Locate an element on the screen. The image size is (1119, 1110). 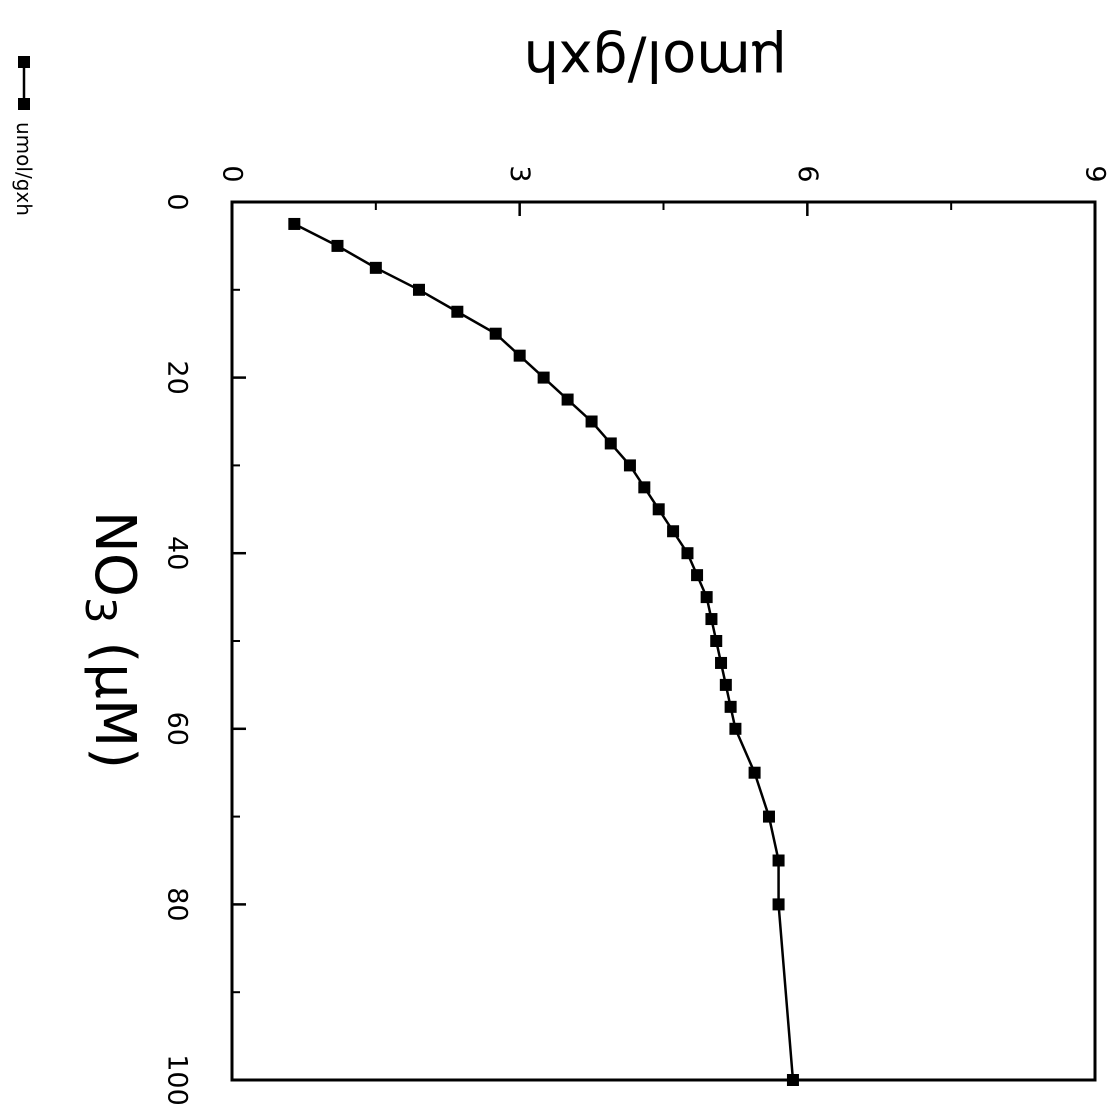
y-axis-title: µmol/gxh is located at coordinates (654, 60).